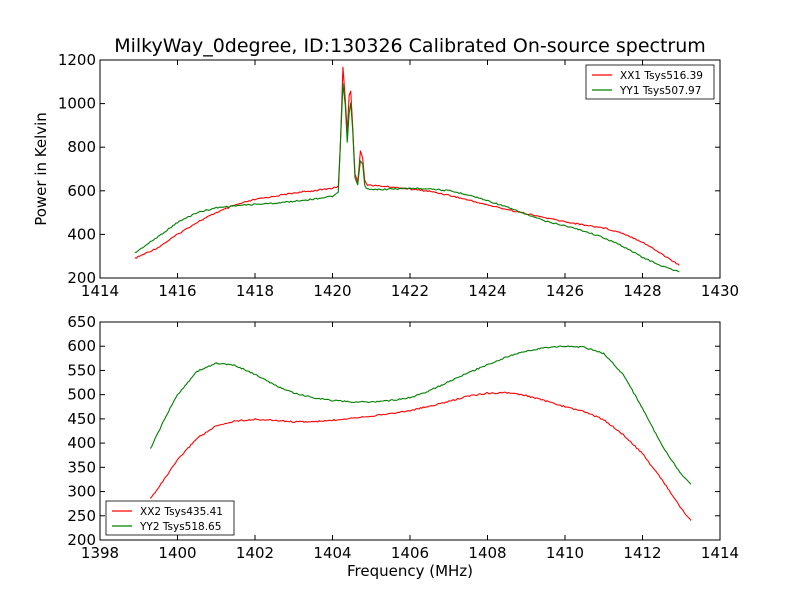 The width and height of the screenshot is (800, 604). What do you see at coordinates (565, 291) in the screenshot?
I see `x-tick-label: 1426` at bounding box center [565, 291].